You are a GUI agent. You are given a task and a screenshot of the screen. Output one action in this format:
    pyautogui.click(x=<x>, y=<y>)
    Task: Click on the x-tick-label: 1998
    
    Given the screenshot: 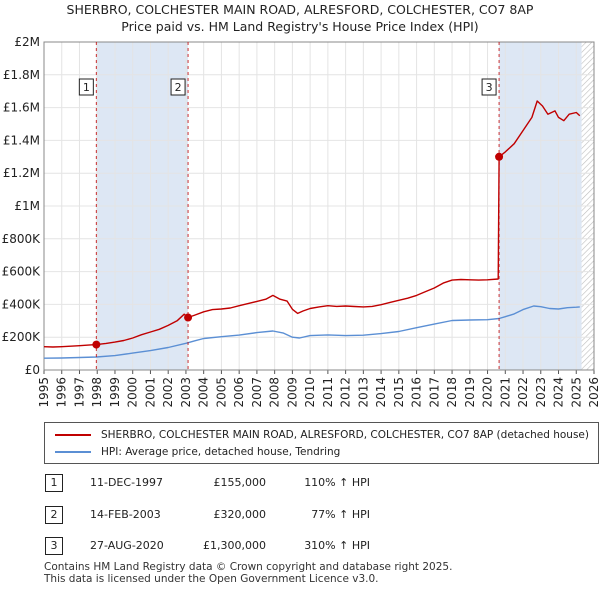 What is the action you would take?
    pyautogui.click(x=97, y=392)
    